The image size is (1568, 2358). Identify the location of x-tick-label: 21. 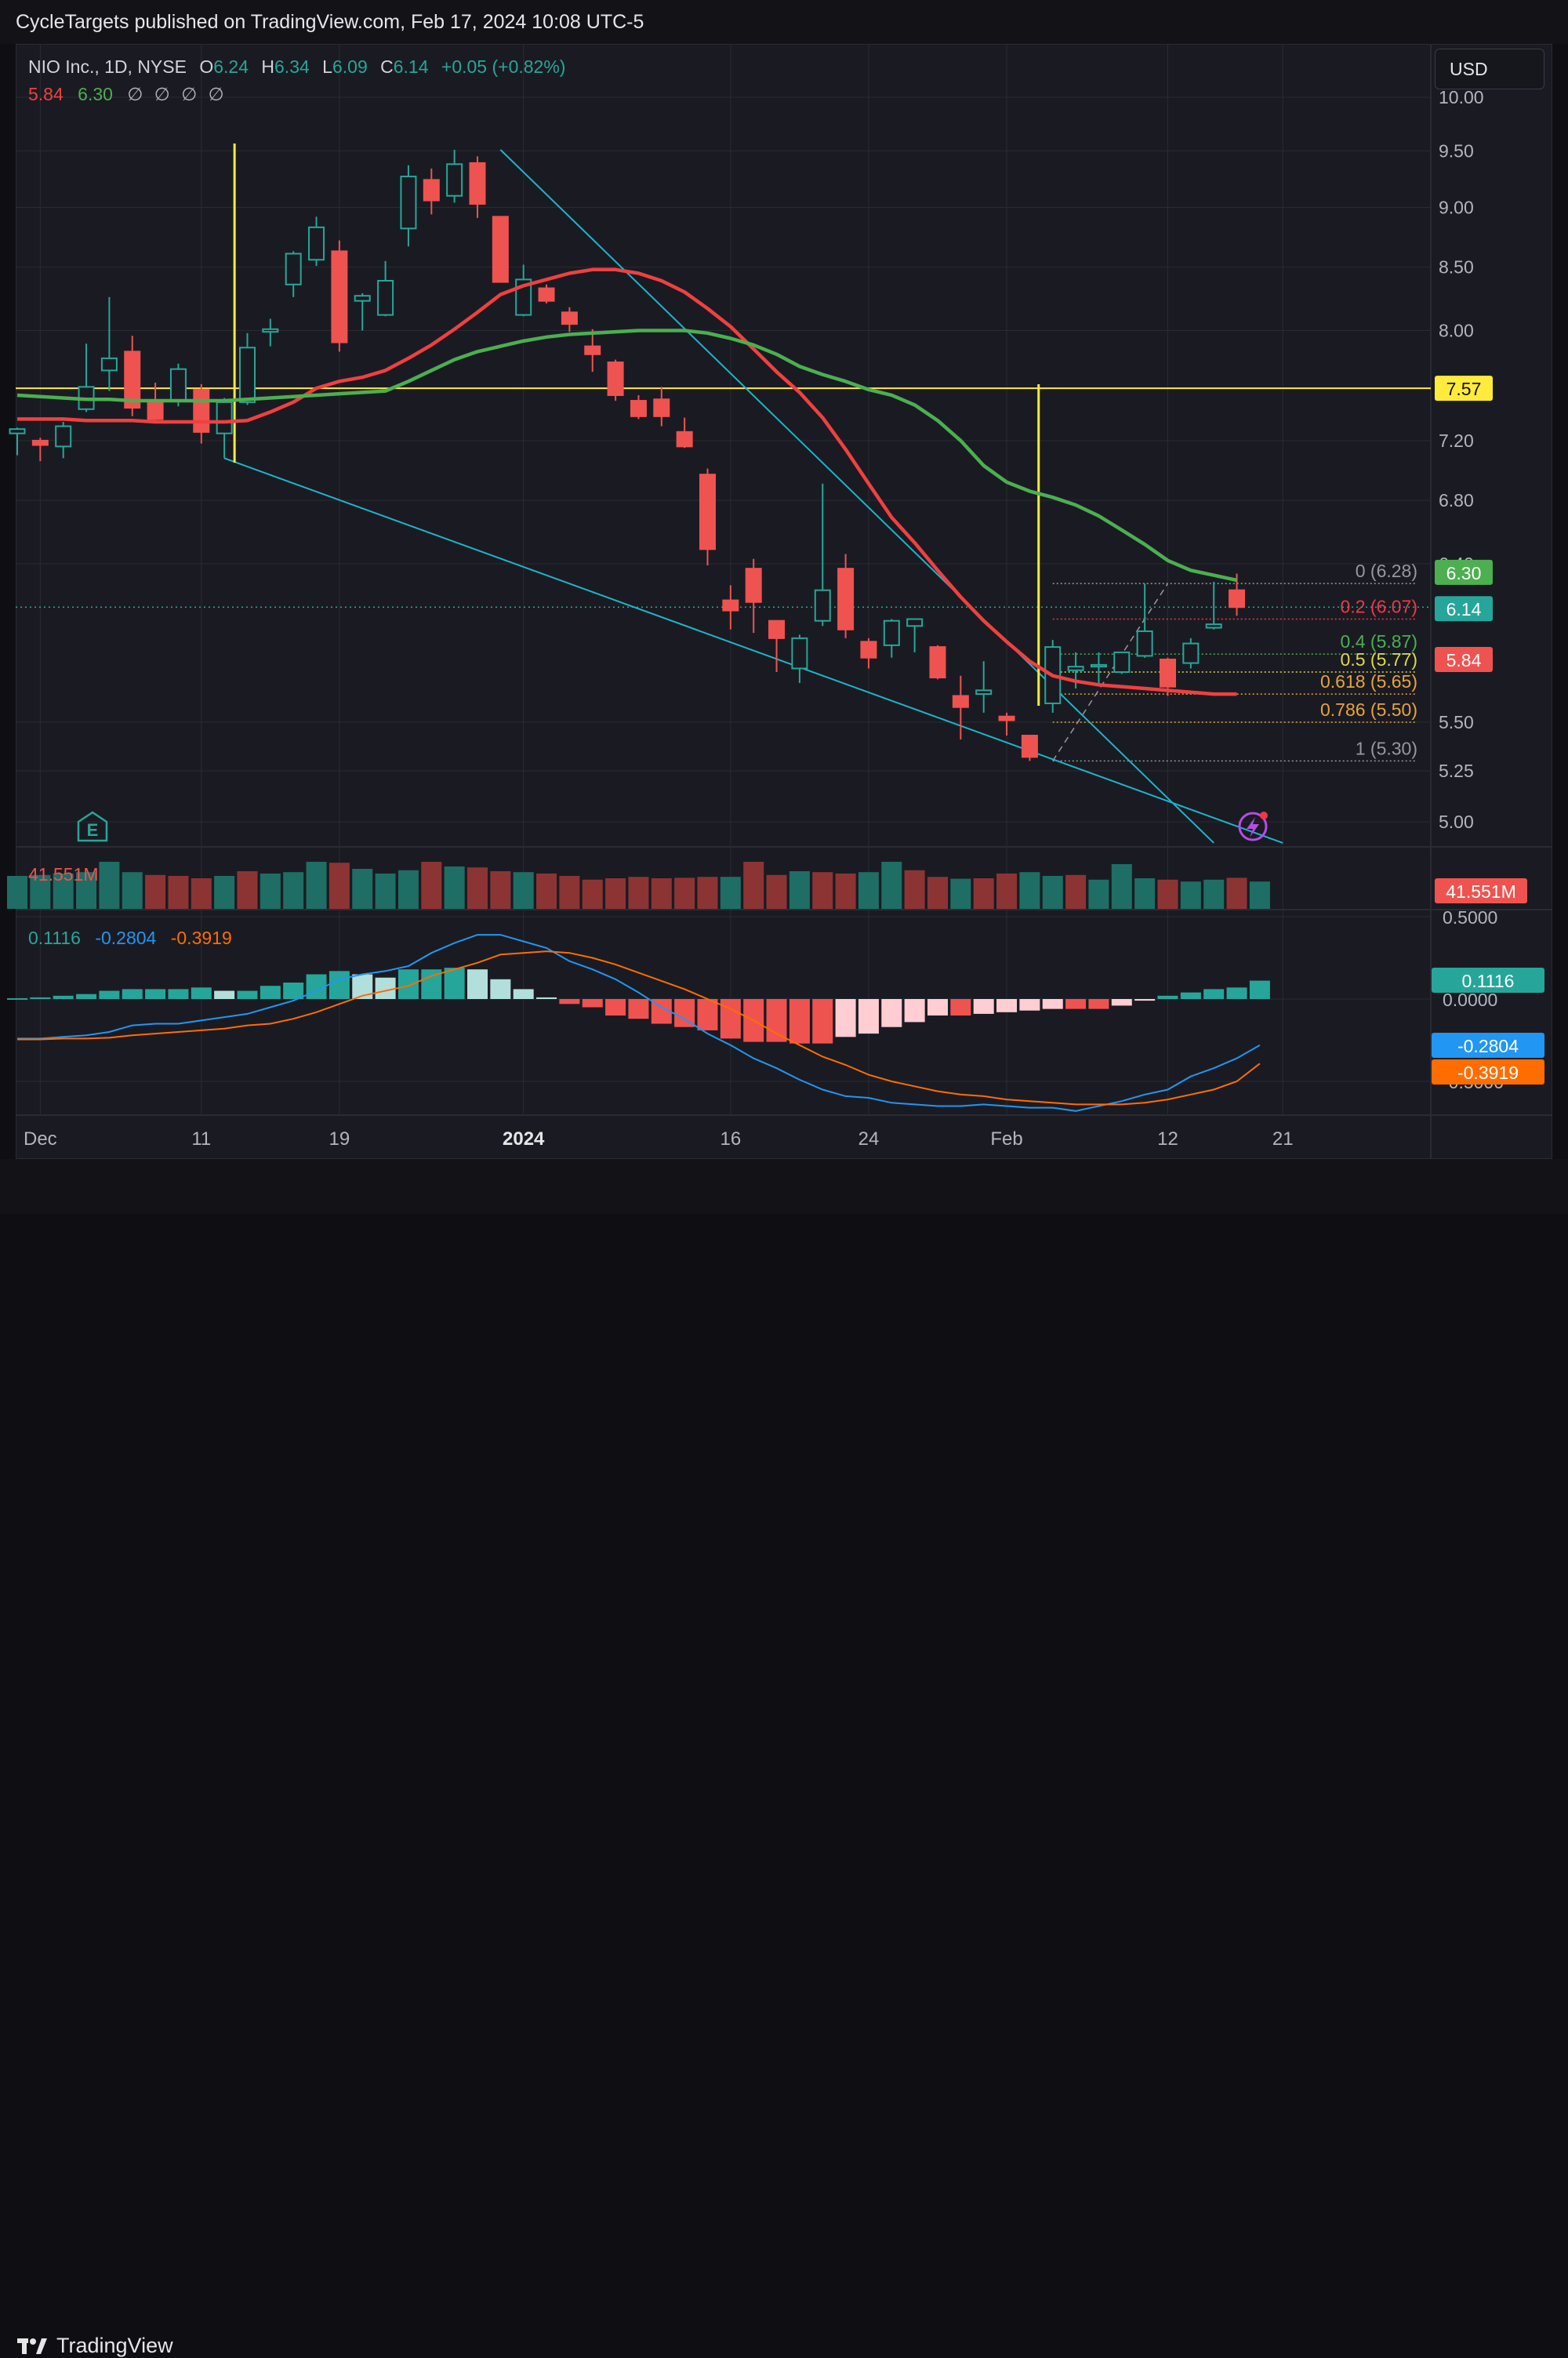
(1283, 1139).